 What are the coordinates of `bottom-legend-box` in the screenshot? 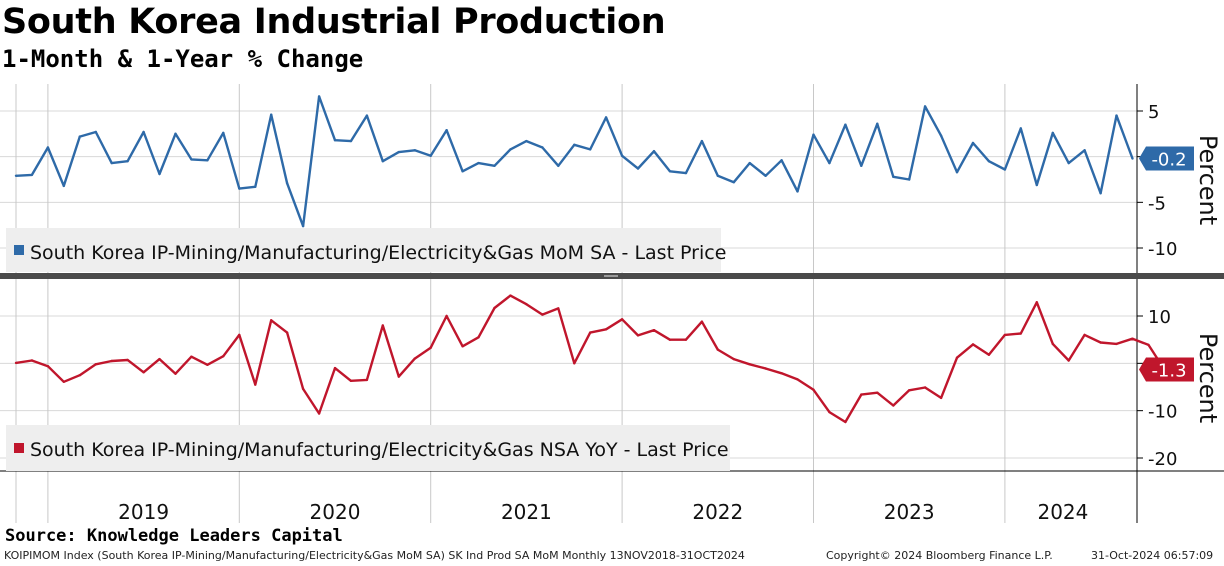 It's located at (368, 448).